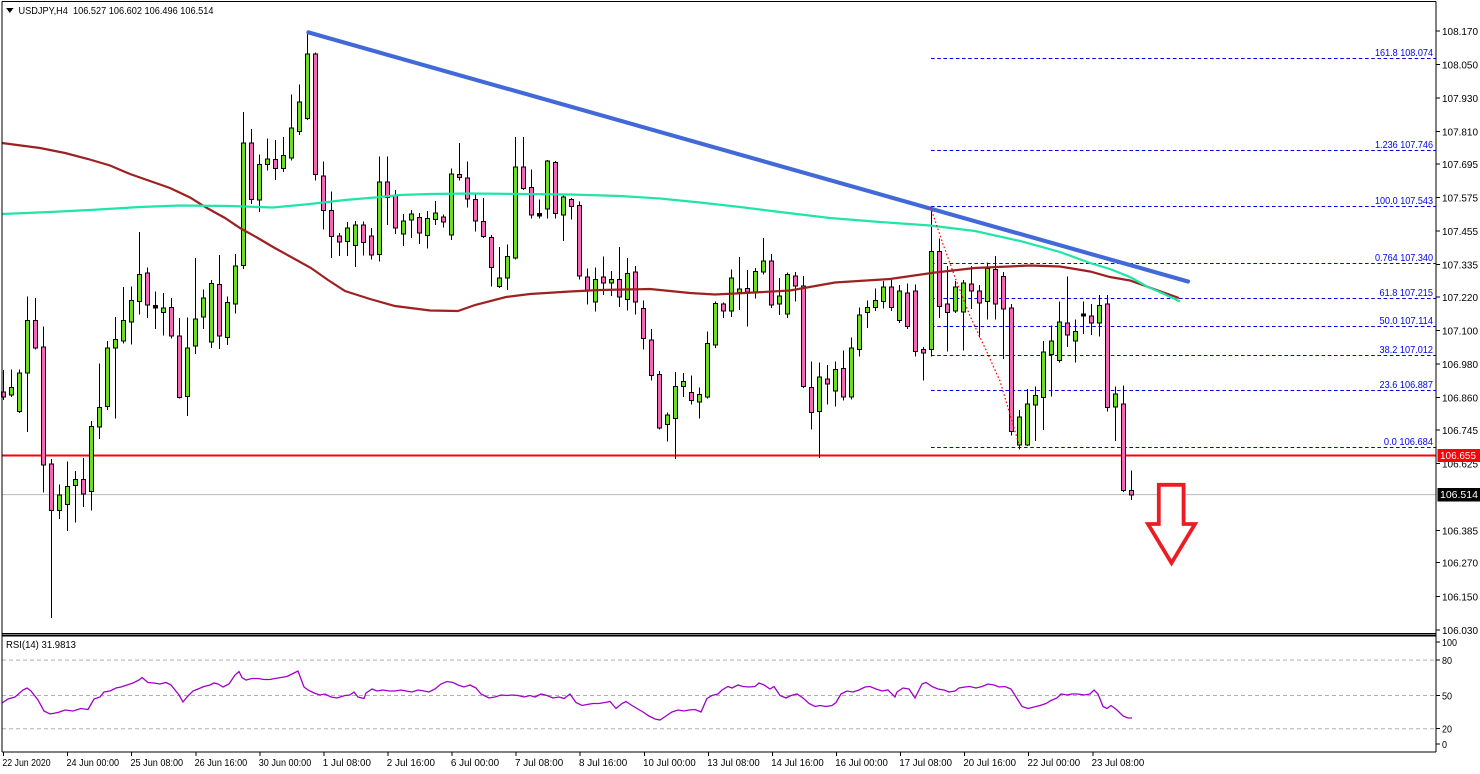 The width and height of the screenshot is (1480, 774). What do you see at coordinates (41, 645) in the screenshot?
I see `svg-text: RSI(14) 31.9813` at bounding box center [41, 645].